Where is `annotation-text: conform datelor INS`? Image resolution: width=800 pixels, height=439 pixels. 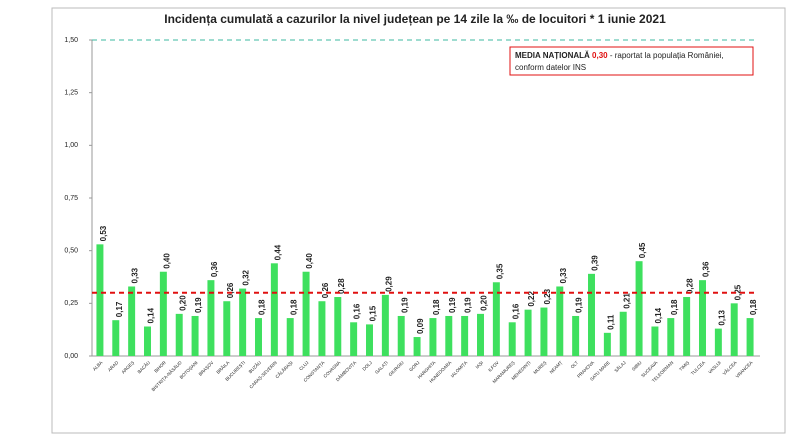 annotation-text: conform datelor INS is located at coordinates (550, 67).